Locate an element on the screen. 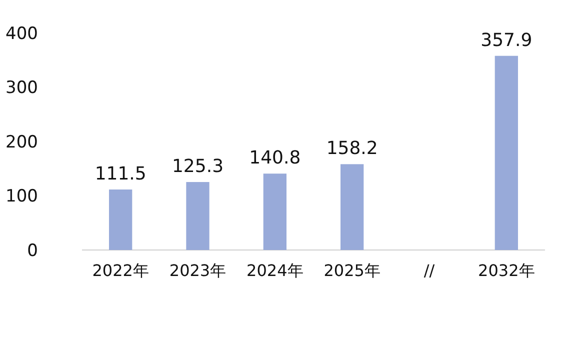 Image resolution: width=572 pixels, height=364 pixels. y-tick-label: 100 is located at coordinates (22, 196).